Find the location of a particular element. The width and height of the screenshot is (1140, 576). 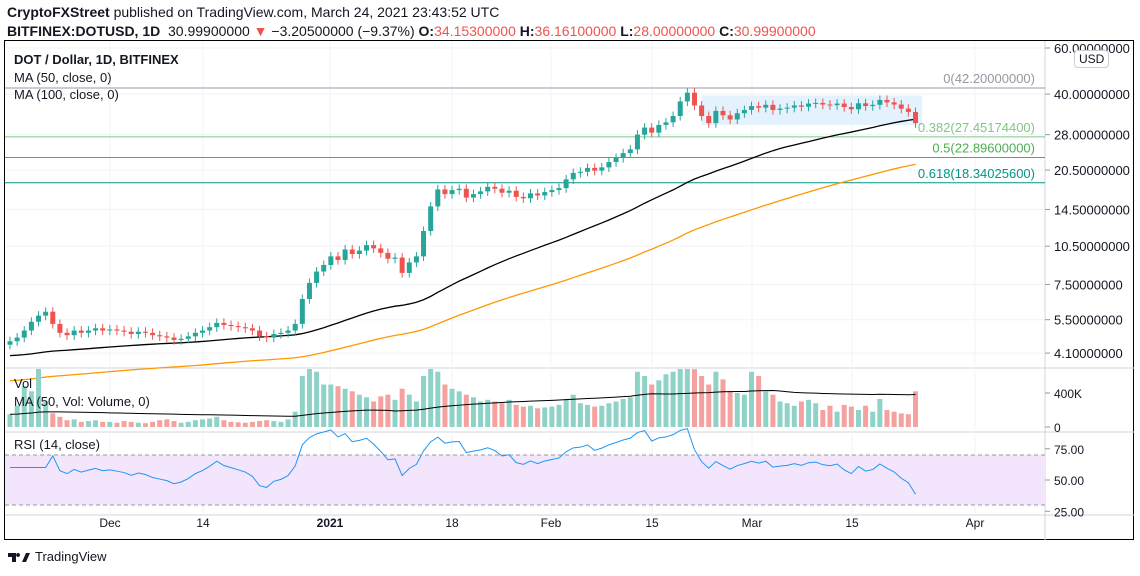

currency-button: USD is located at coordinates (1092, 59).